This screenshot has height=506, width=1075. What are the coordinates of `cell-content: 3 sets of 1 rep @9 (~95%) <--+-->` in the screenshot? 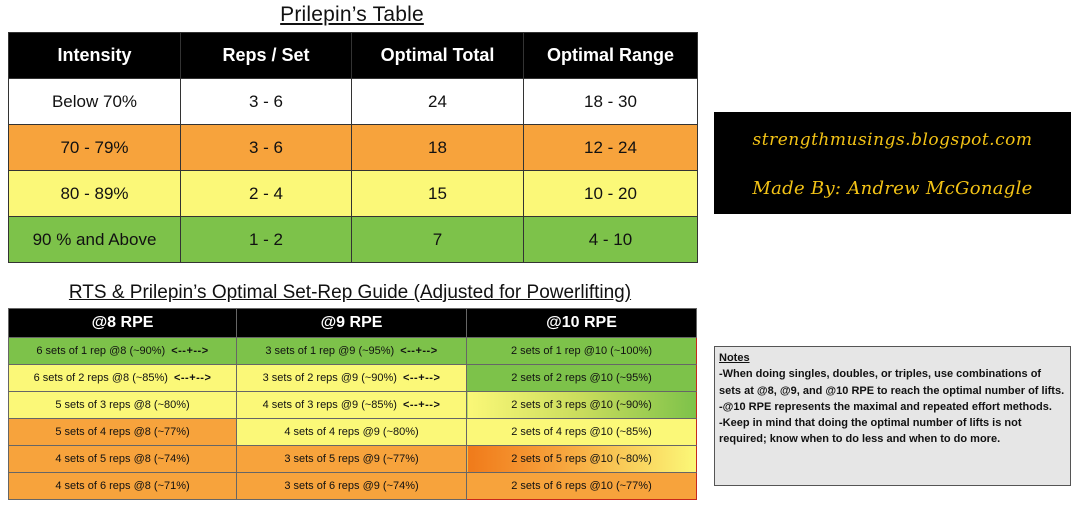 It's located at (351, 351).